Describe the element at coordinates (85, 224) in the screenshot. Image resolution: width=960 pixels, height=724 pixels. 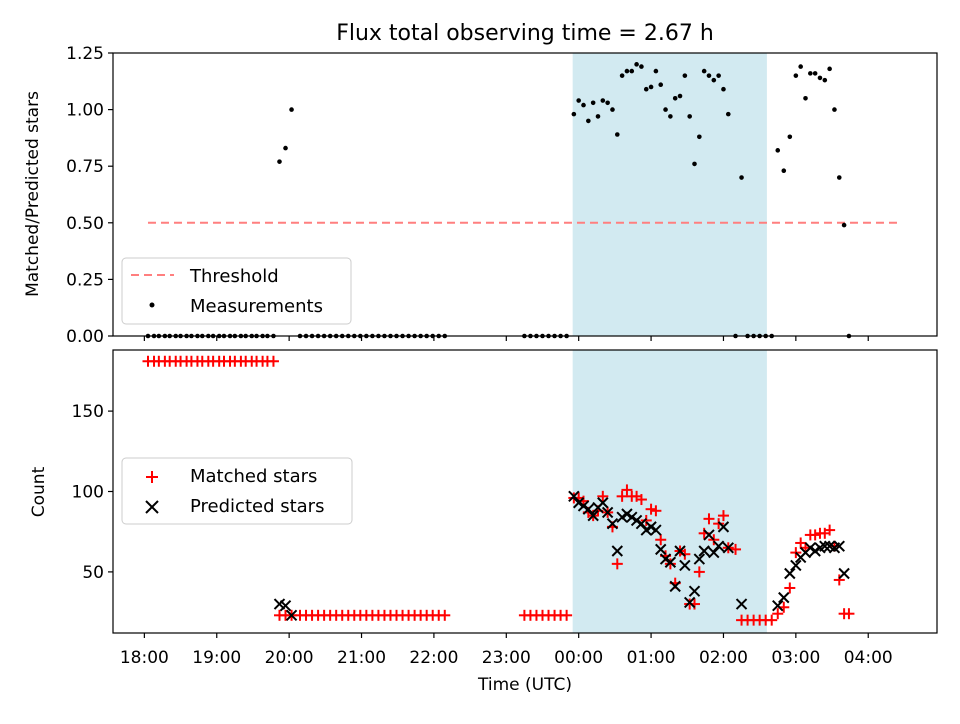
I see `top-y-tick-label: 0.50` at that location.